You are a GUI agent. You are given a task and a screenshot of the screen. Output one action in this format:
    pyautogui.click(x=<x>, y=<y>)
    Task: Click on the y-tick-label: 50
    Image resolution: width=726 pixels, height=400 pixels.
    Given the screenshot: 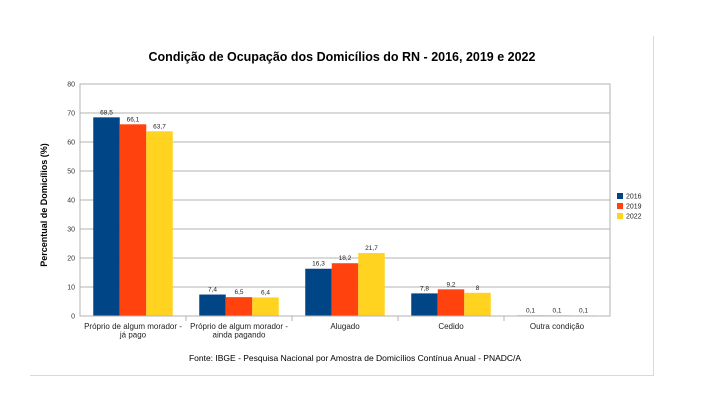 What is the action you would take?
    pyautogui.click(x=71, y=172)
    